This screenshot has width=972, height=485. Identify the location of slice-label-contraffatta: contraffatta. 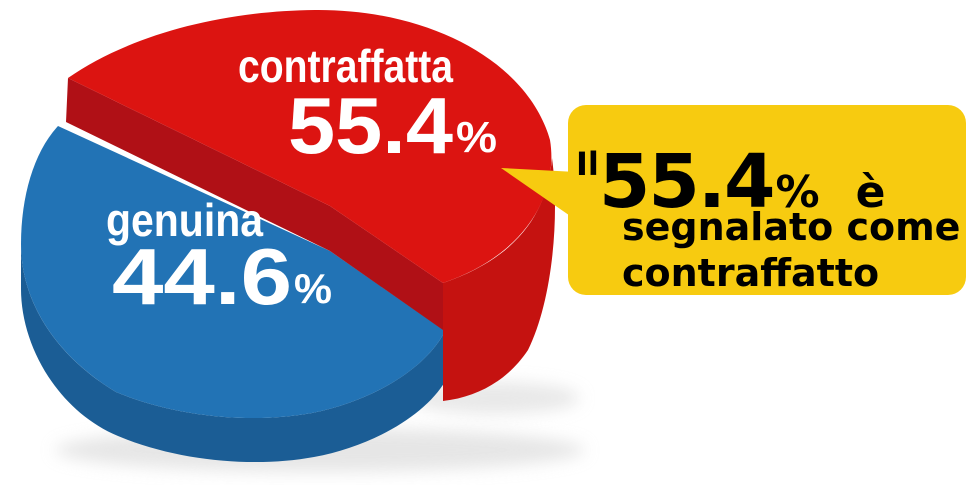
(345, 66).